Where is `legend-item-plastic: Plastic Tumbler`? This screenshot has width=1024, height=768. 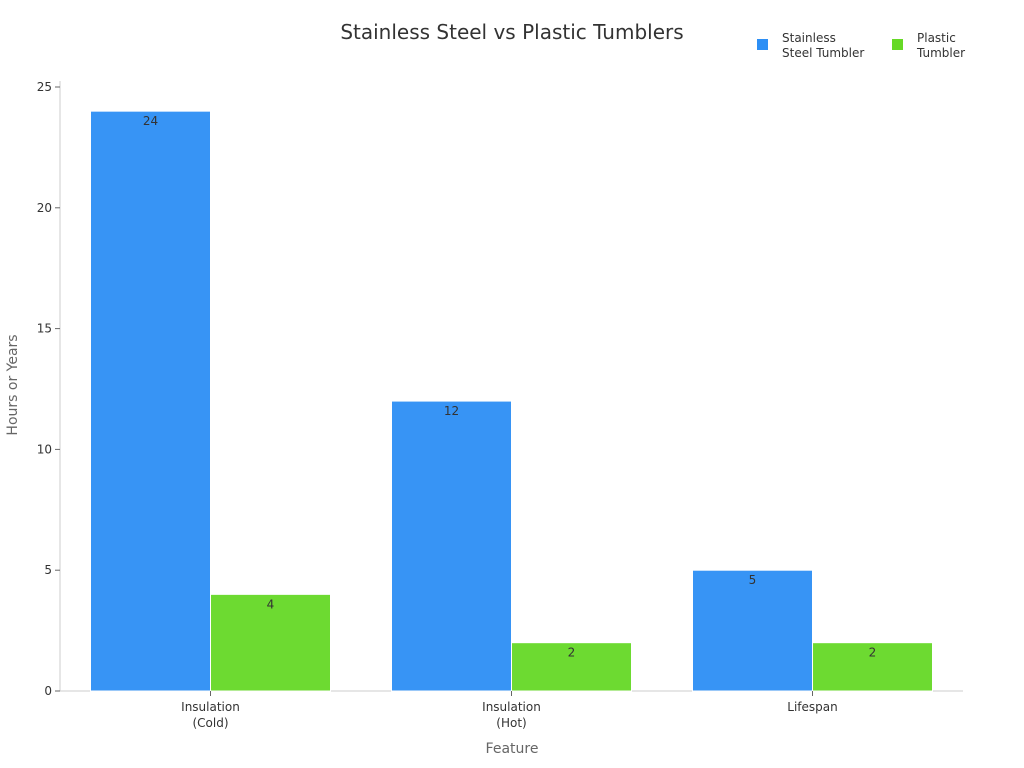 legend-item-plastic: Plastic Tumbler is located at coordinates (934, 46).